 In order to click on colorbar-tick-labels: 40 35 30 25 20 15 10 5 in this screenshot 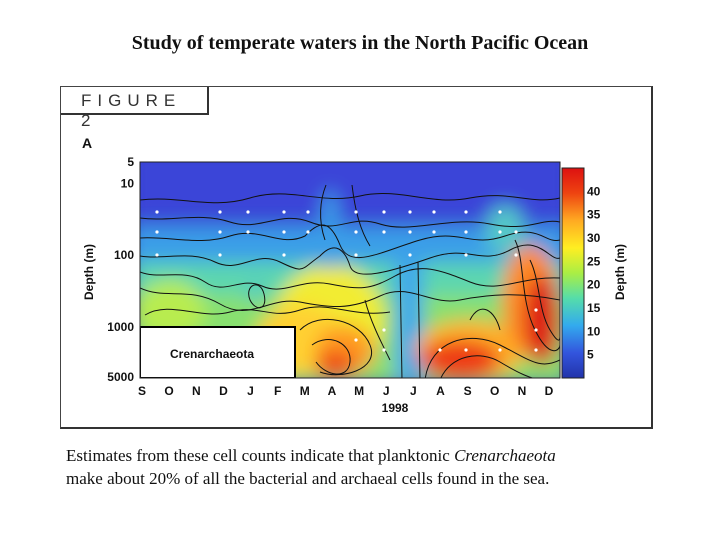, I will do `click(594, 272)`.